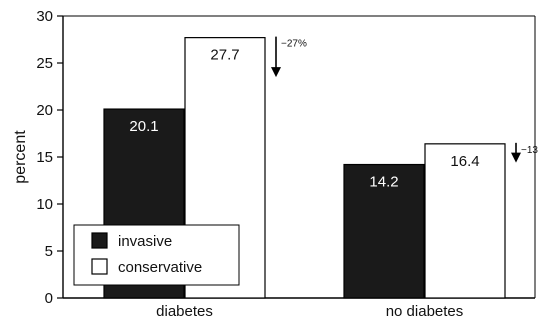 The height and width of the screenshot is (320, 538). Describe the element at coordinates (184, 311) in the screenshot. I see `x-category-label: diabetes` at that location.